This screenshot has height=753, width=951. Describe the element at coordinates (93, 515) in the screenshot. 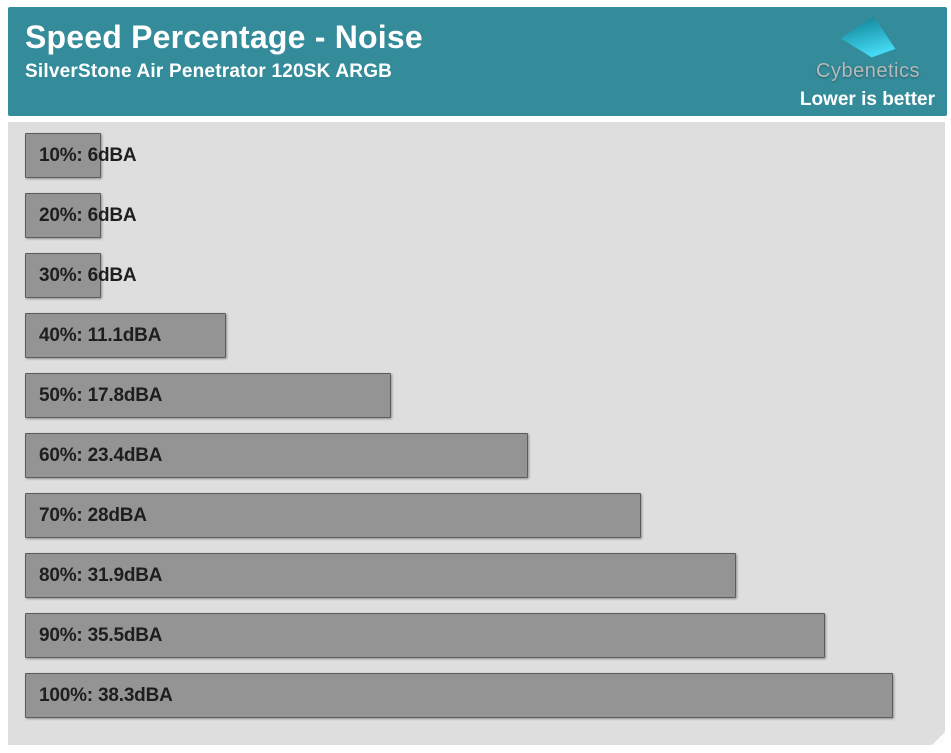

I see `bar-label: 70%: 28dBA` at that location.